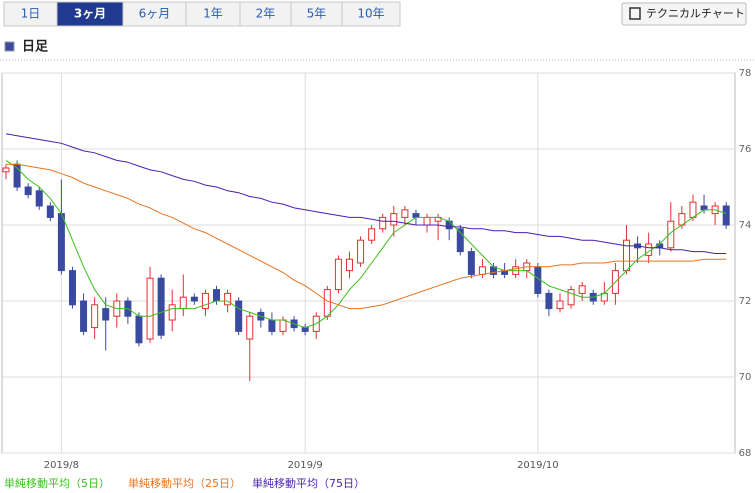 This screenshot has width=755, height=493. I want to click on period-tab-label: 6ヶ月, so click(155, 14).